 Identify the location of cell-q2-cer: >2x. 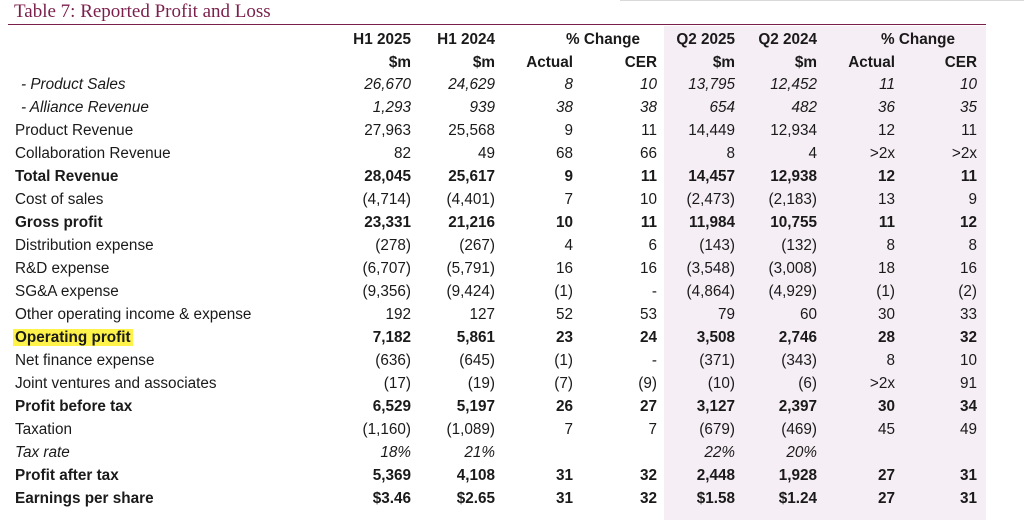
(964, 153).